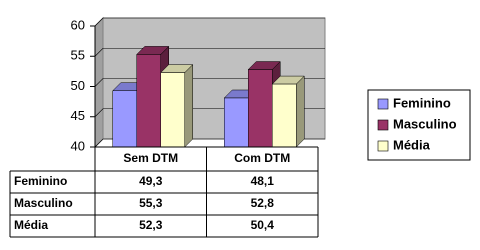 The image size is (480, 250). What do you see at coordinates (40, 181) in the screenshot?
I see `table-row-label: Feminino` at bounding box center [40, 181].